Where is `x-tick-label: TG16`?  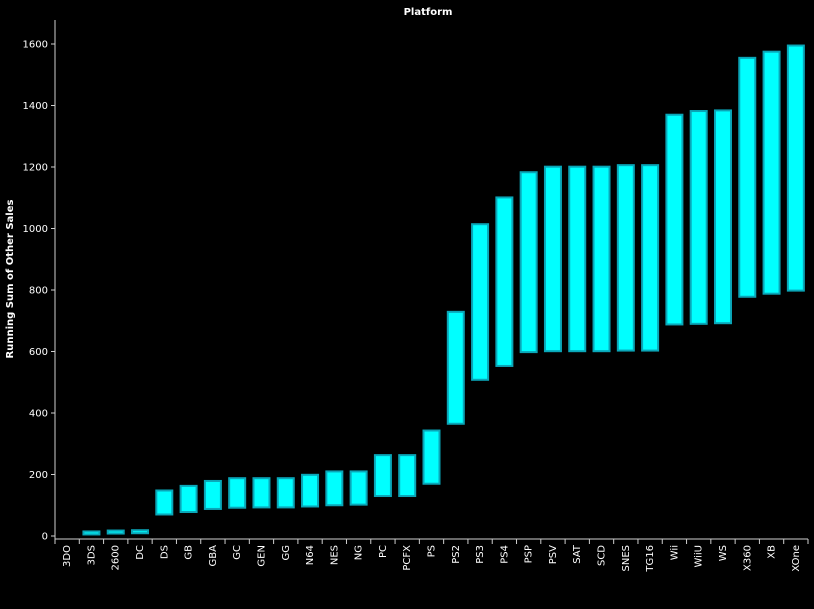
x-tick-label: TG16 is located at coordinates (650, 559).